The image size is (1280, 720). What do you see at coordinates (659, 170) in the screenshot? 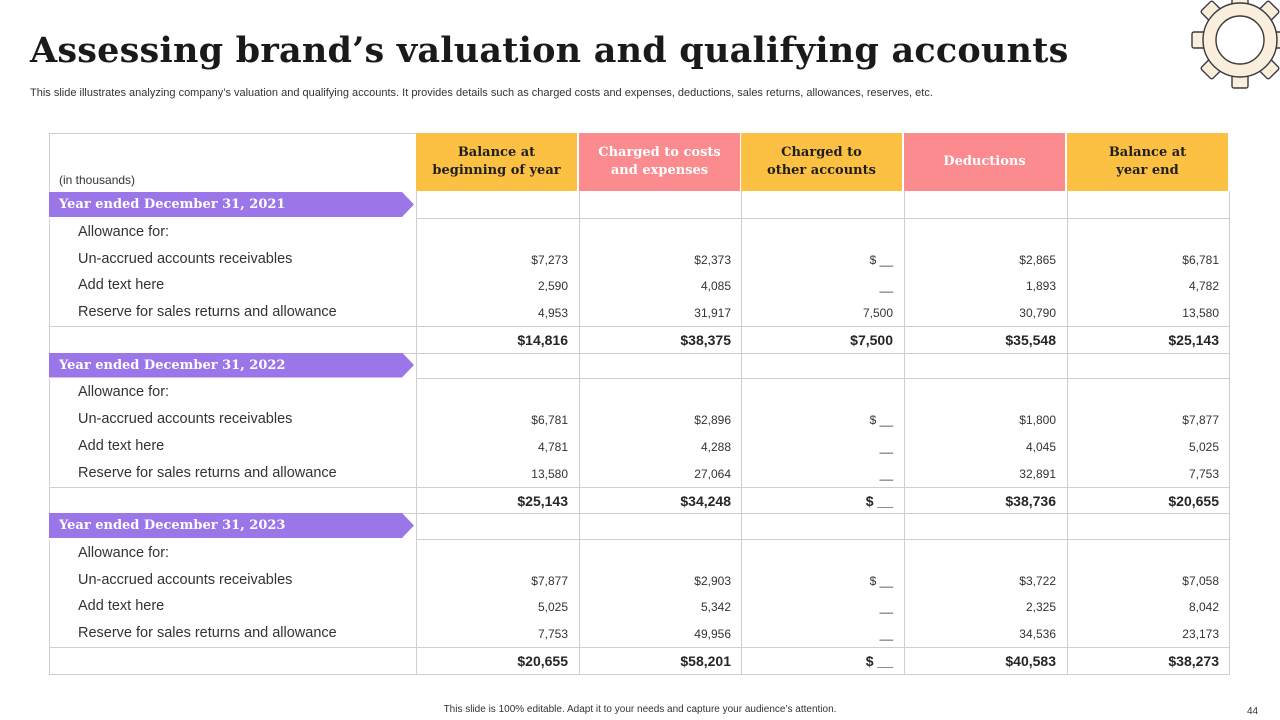
I see `column-header-line: and expenses` at bounding box center [659, 170].